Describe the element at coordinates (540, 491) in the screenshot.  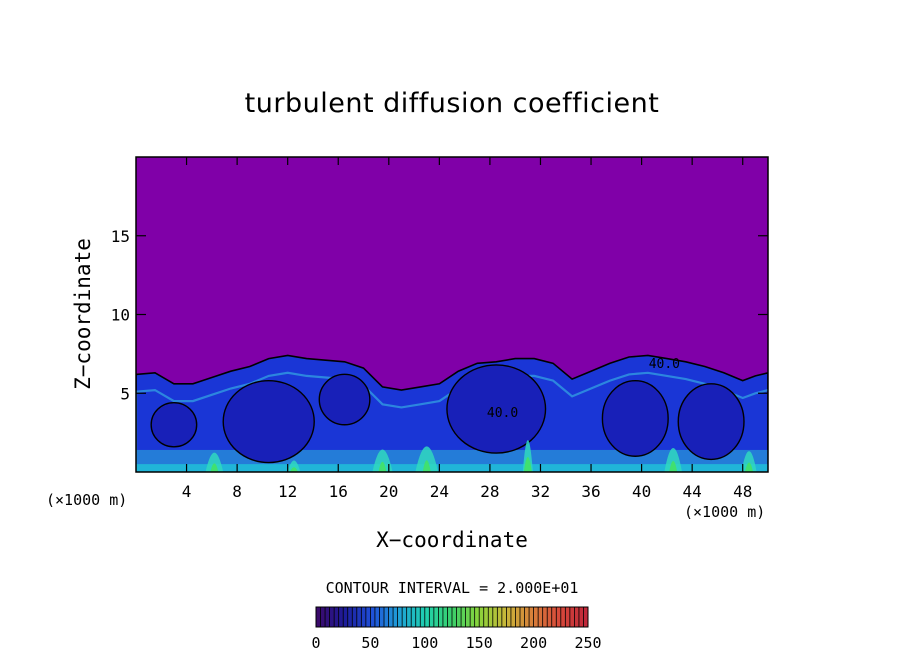
I see `x-tick-label-7: 32` at that location.